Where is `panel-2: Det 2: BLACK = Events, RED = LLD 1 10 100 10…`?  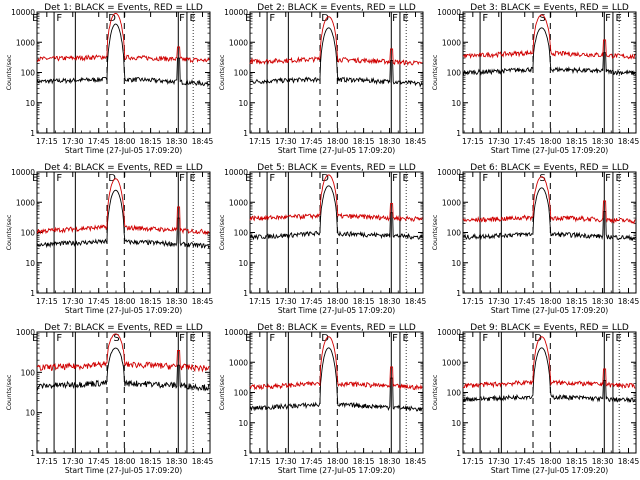
panel-2: Det 2: BLACK = Events, RED = LLD 1 10 100 10… is located at coordinates (322, 79).